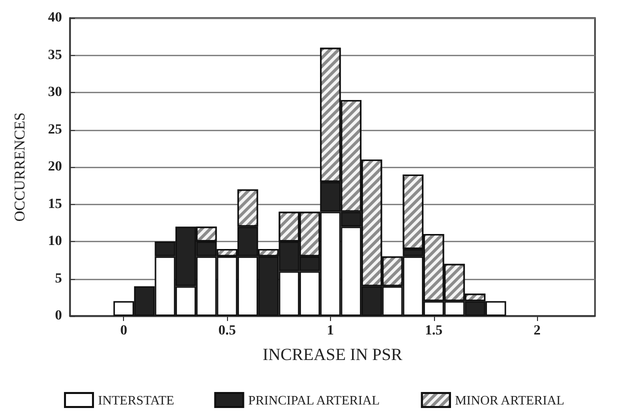 Image resolution: width=629 pixels, height=417 pixels. Describe the element at coordinates (55, 241) in the screenshot. I see `y-tick-label: 10` at that location.